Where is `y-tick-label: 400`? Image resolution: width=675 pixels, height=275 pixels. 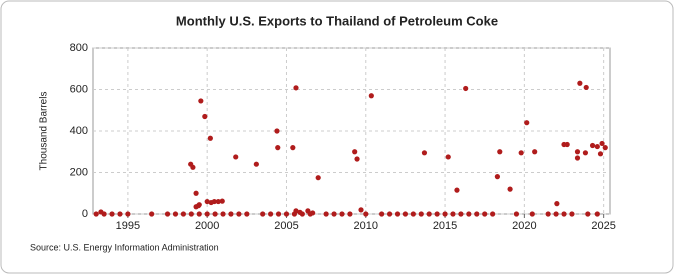 y-tick-label: 400 is located at coordinates (79, 131).